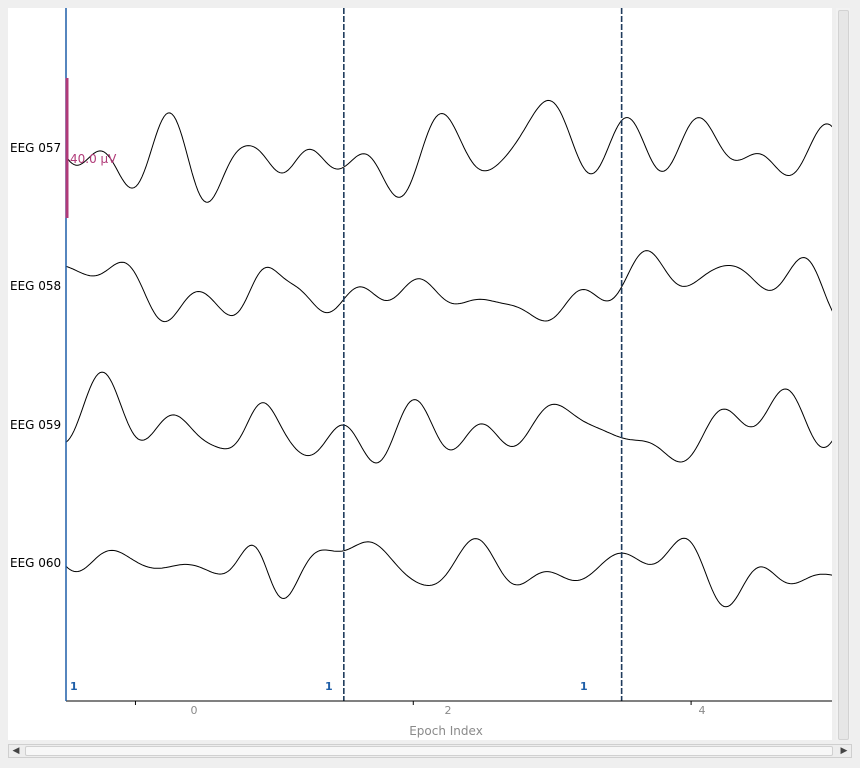 The width and height of the screenshot is (860, 768). I want to click on vertical-scroll-thumb, so click(843, 375).